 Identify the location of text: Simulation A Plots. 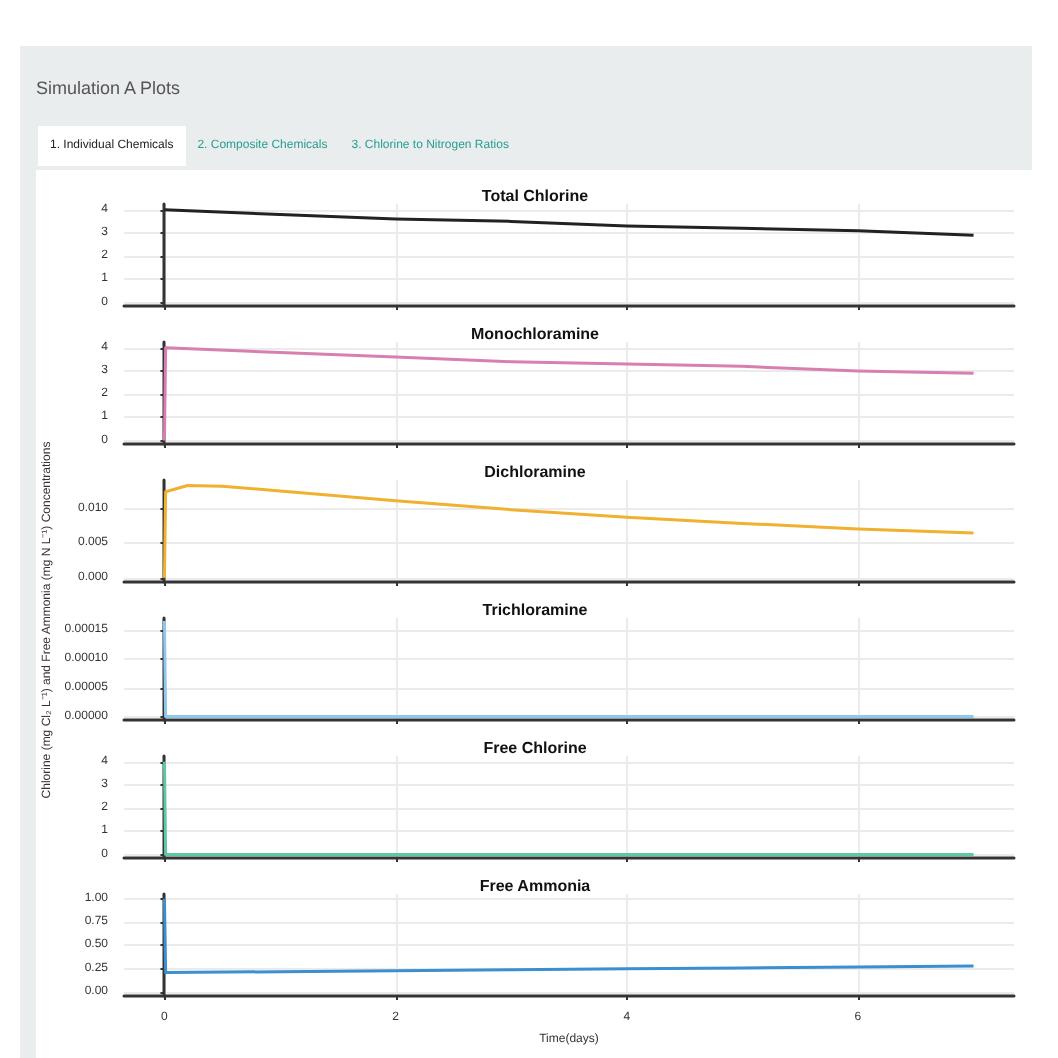
(108, 88).